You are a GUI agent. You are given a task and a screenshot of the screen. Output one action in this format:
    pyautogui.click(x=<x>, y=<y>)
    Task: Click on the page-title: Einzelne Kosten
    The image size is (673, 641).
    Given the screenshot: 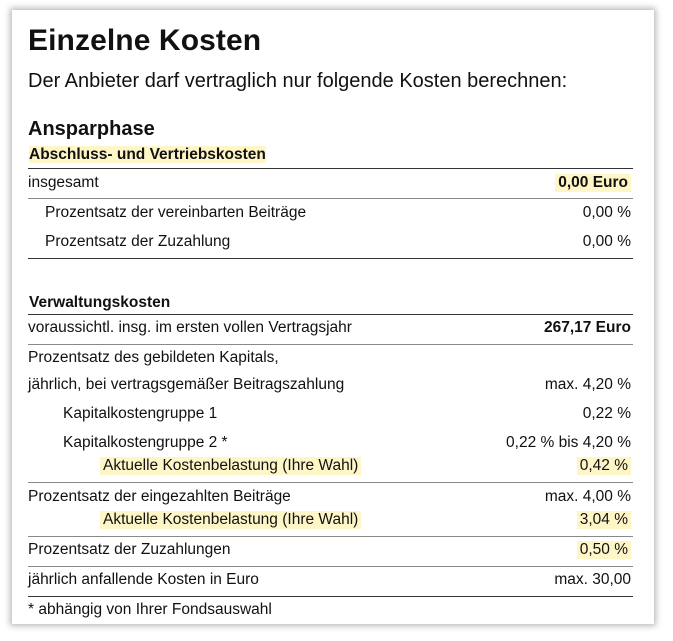 What is the action you would take?
    pyautogui.click(x=145, y=40)
    